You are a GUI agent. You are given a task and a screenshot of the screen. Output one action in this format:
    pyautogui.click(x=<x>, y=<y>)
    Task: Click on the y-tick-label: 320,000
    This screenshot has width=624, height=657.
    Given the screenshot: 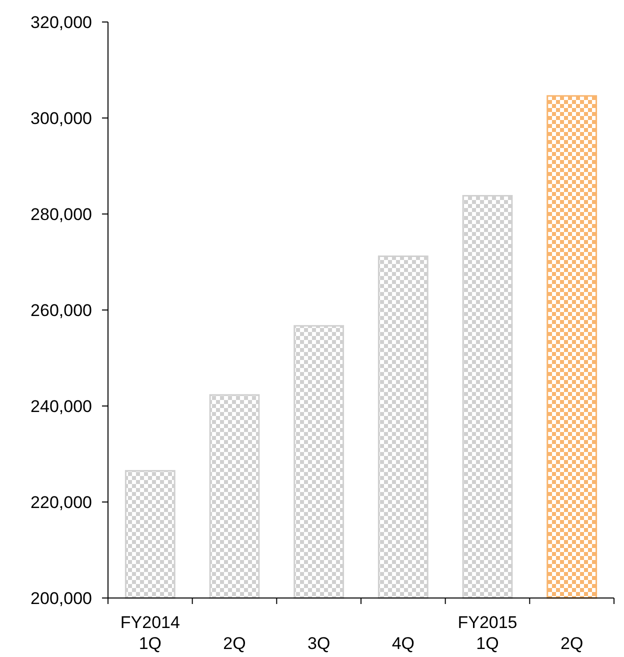 What is the action you would take?
    pyautogui.click(x=61, y=22)
    